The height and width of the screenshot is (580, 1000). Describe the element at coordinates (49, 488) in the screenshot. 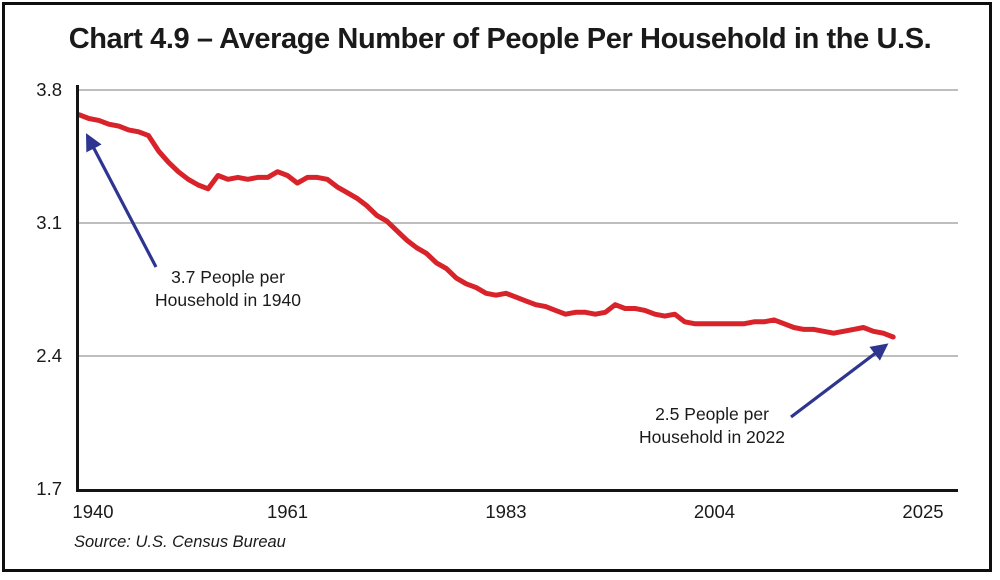

I see `y-tick-label: 1.7` at that location.